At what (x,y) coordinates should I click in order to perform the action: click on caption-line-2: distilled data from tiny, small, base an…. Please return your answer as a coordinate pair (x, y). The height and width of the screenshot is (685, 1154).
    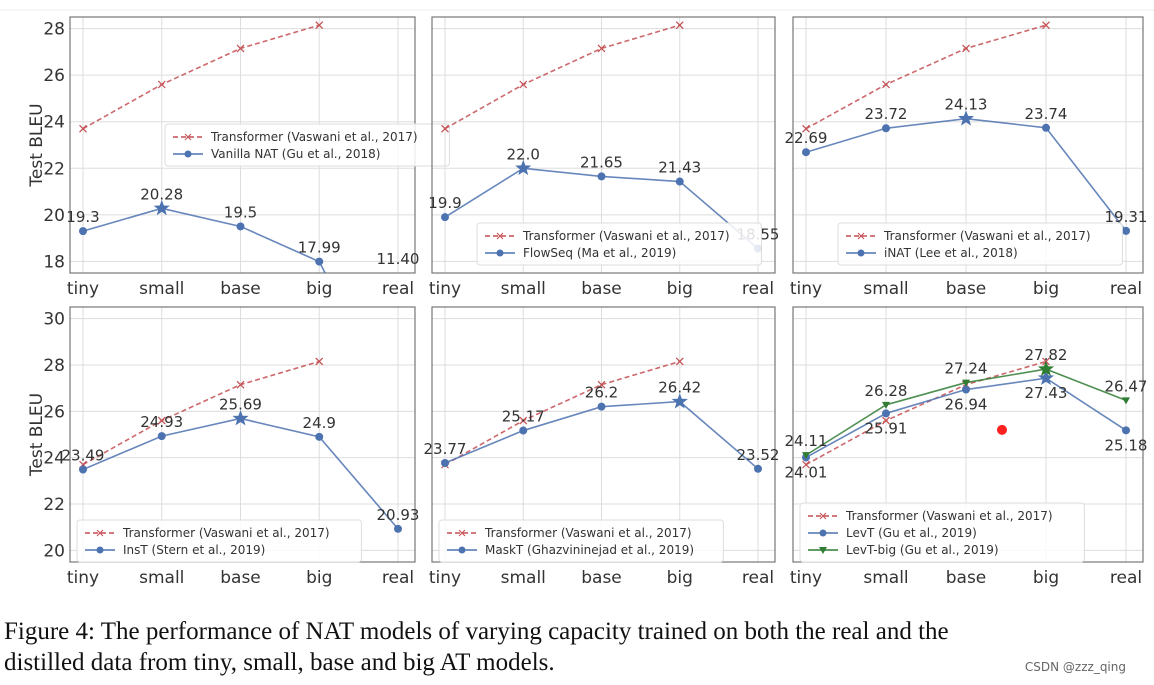
    Looking at the image, I should click on (279, 662).